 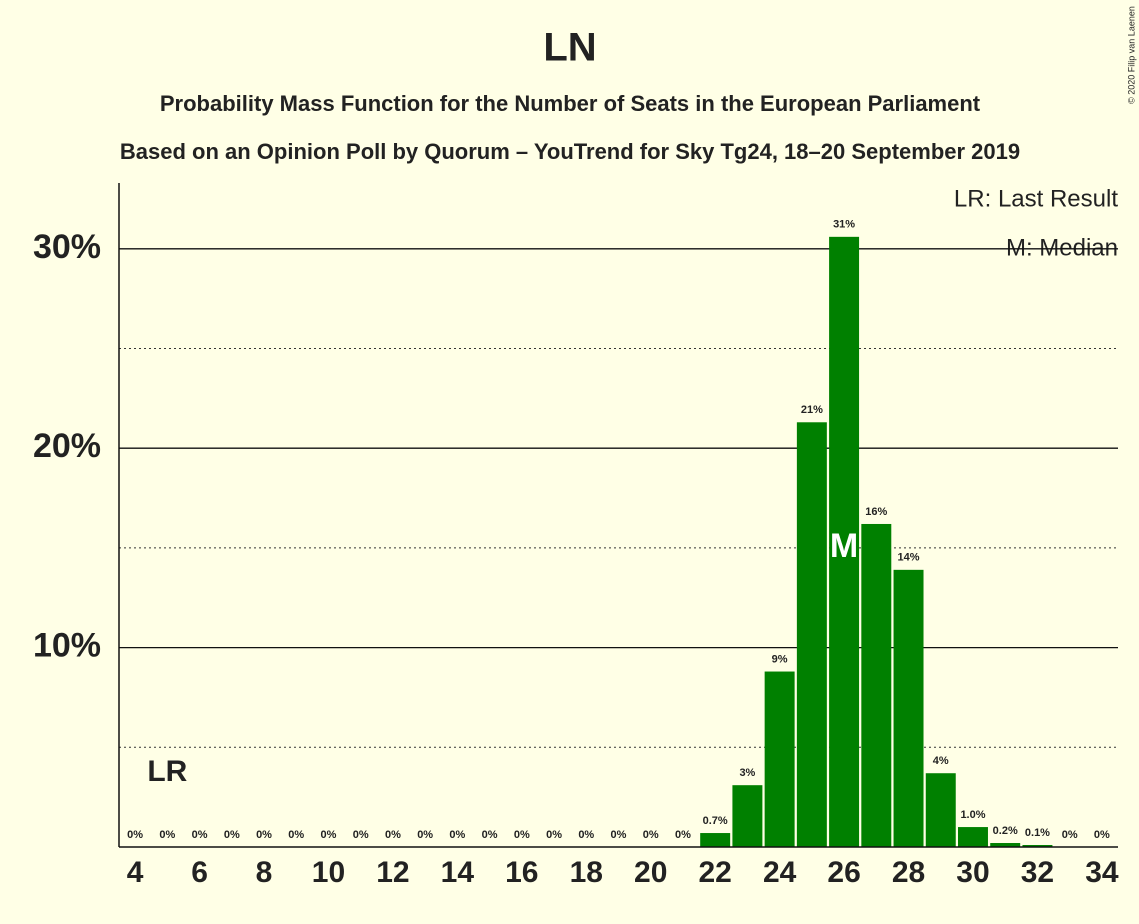 I want to click on x-tick-label: 14, so click(x=458, y=872).